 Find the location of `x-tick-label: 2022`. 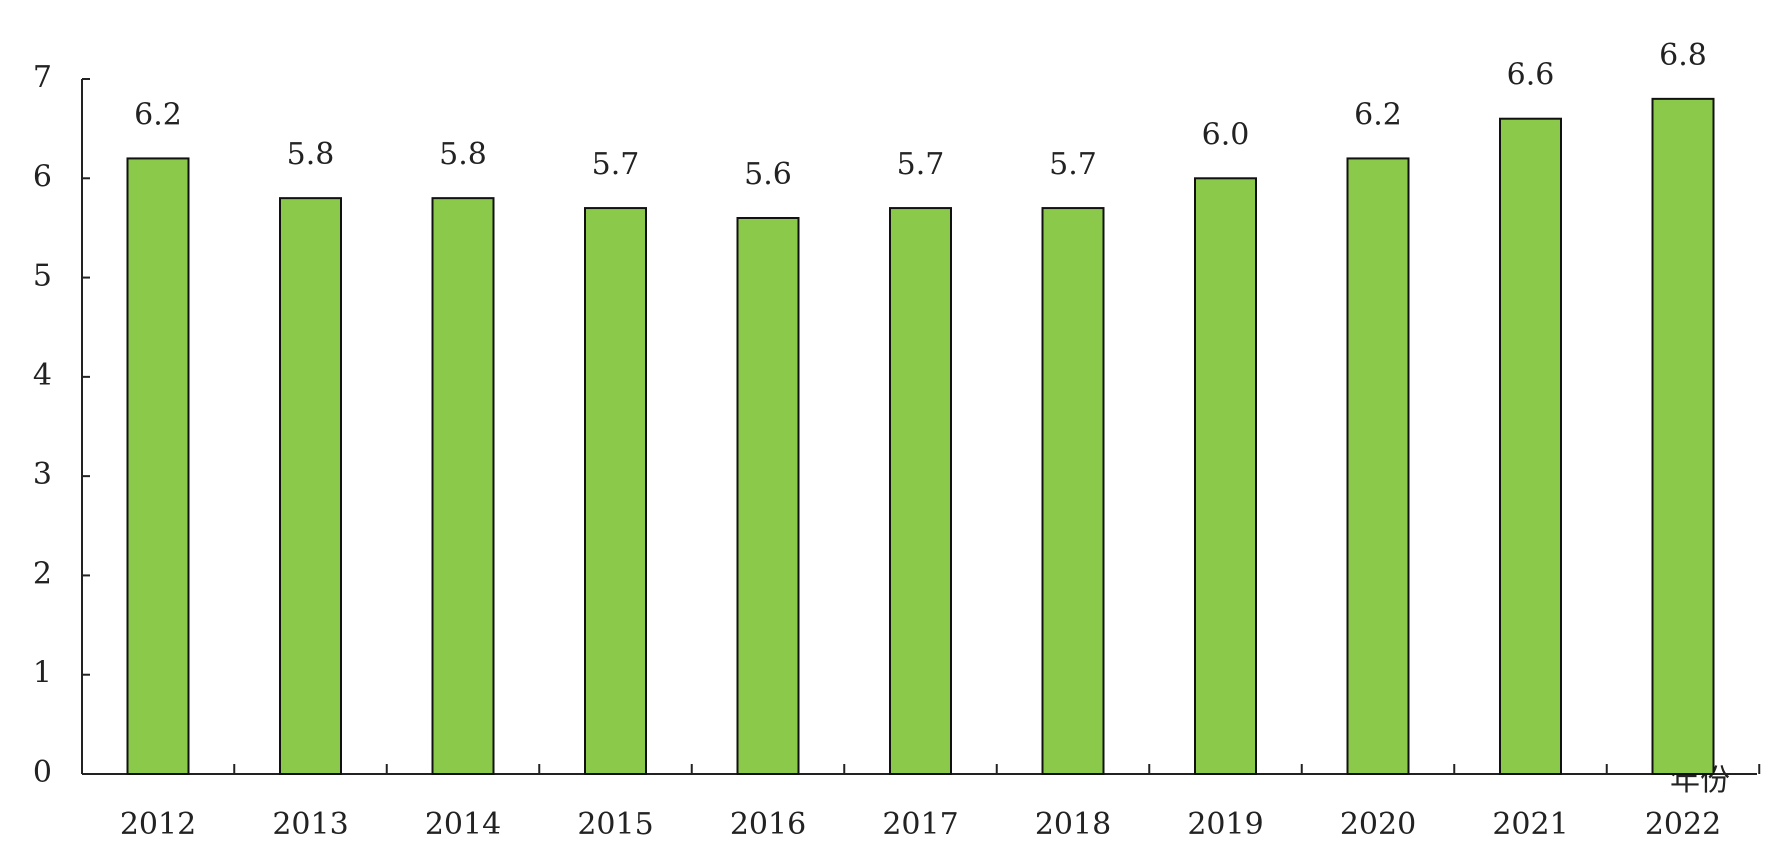

x-tick-label: 2022 is located at coordinates (1683, 824).